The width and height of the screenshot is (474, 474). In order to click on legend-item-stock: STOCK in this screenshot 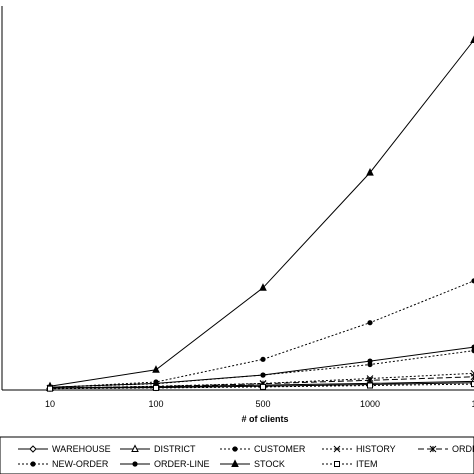, I will do `click(252, 464)`.